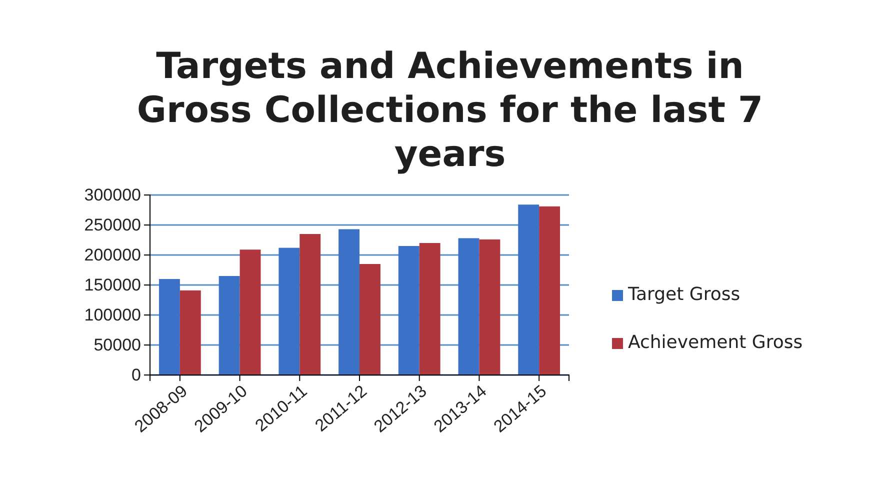 The image size is (869, 495). What do you see at coordinates (715, 342) in the screenshot?
I see `legend-label: Achievement Gross` at bounding box center [715, 342].